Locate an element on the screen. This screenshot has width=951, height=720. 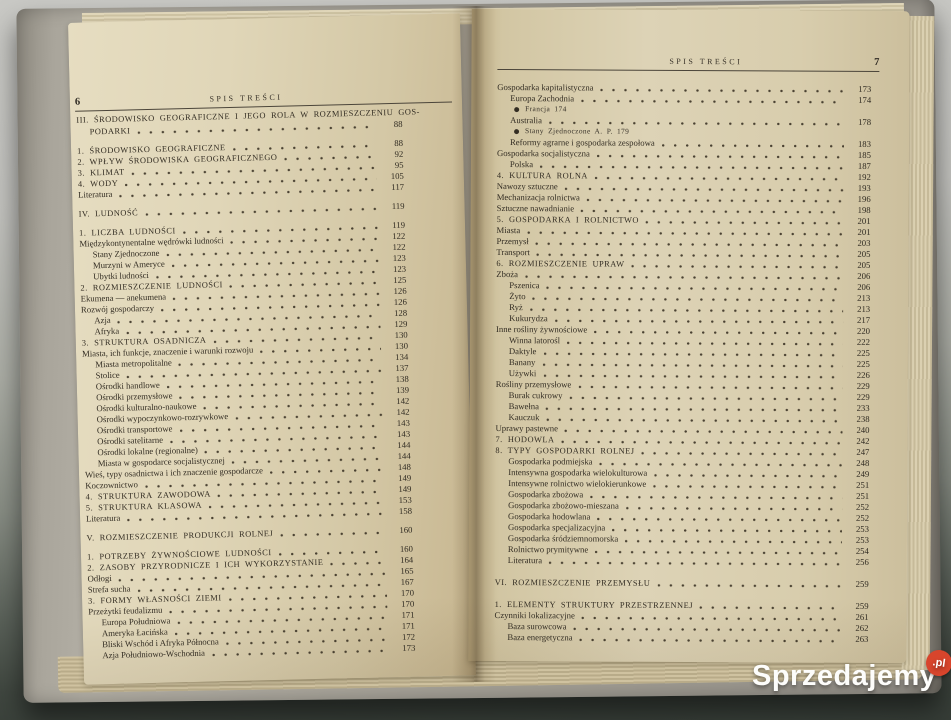
entry-page-number: 240 is located at coordinates (863, 429).